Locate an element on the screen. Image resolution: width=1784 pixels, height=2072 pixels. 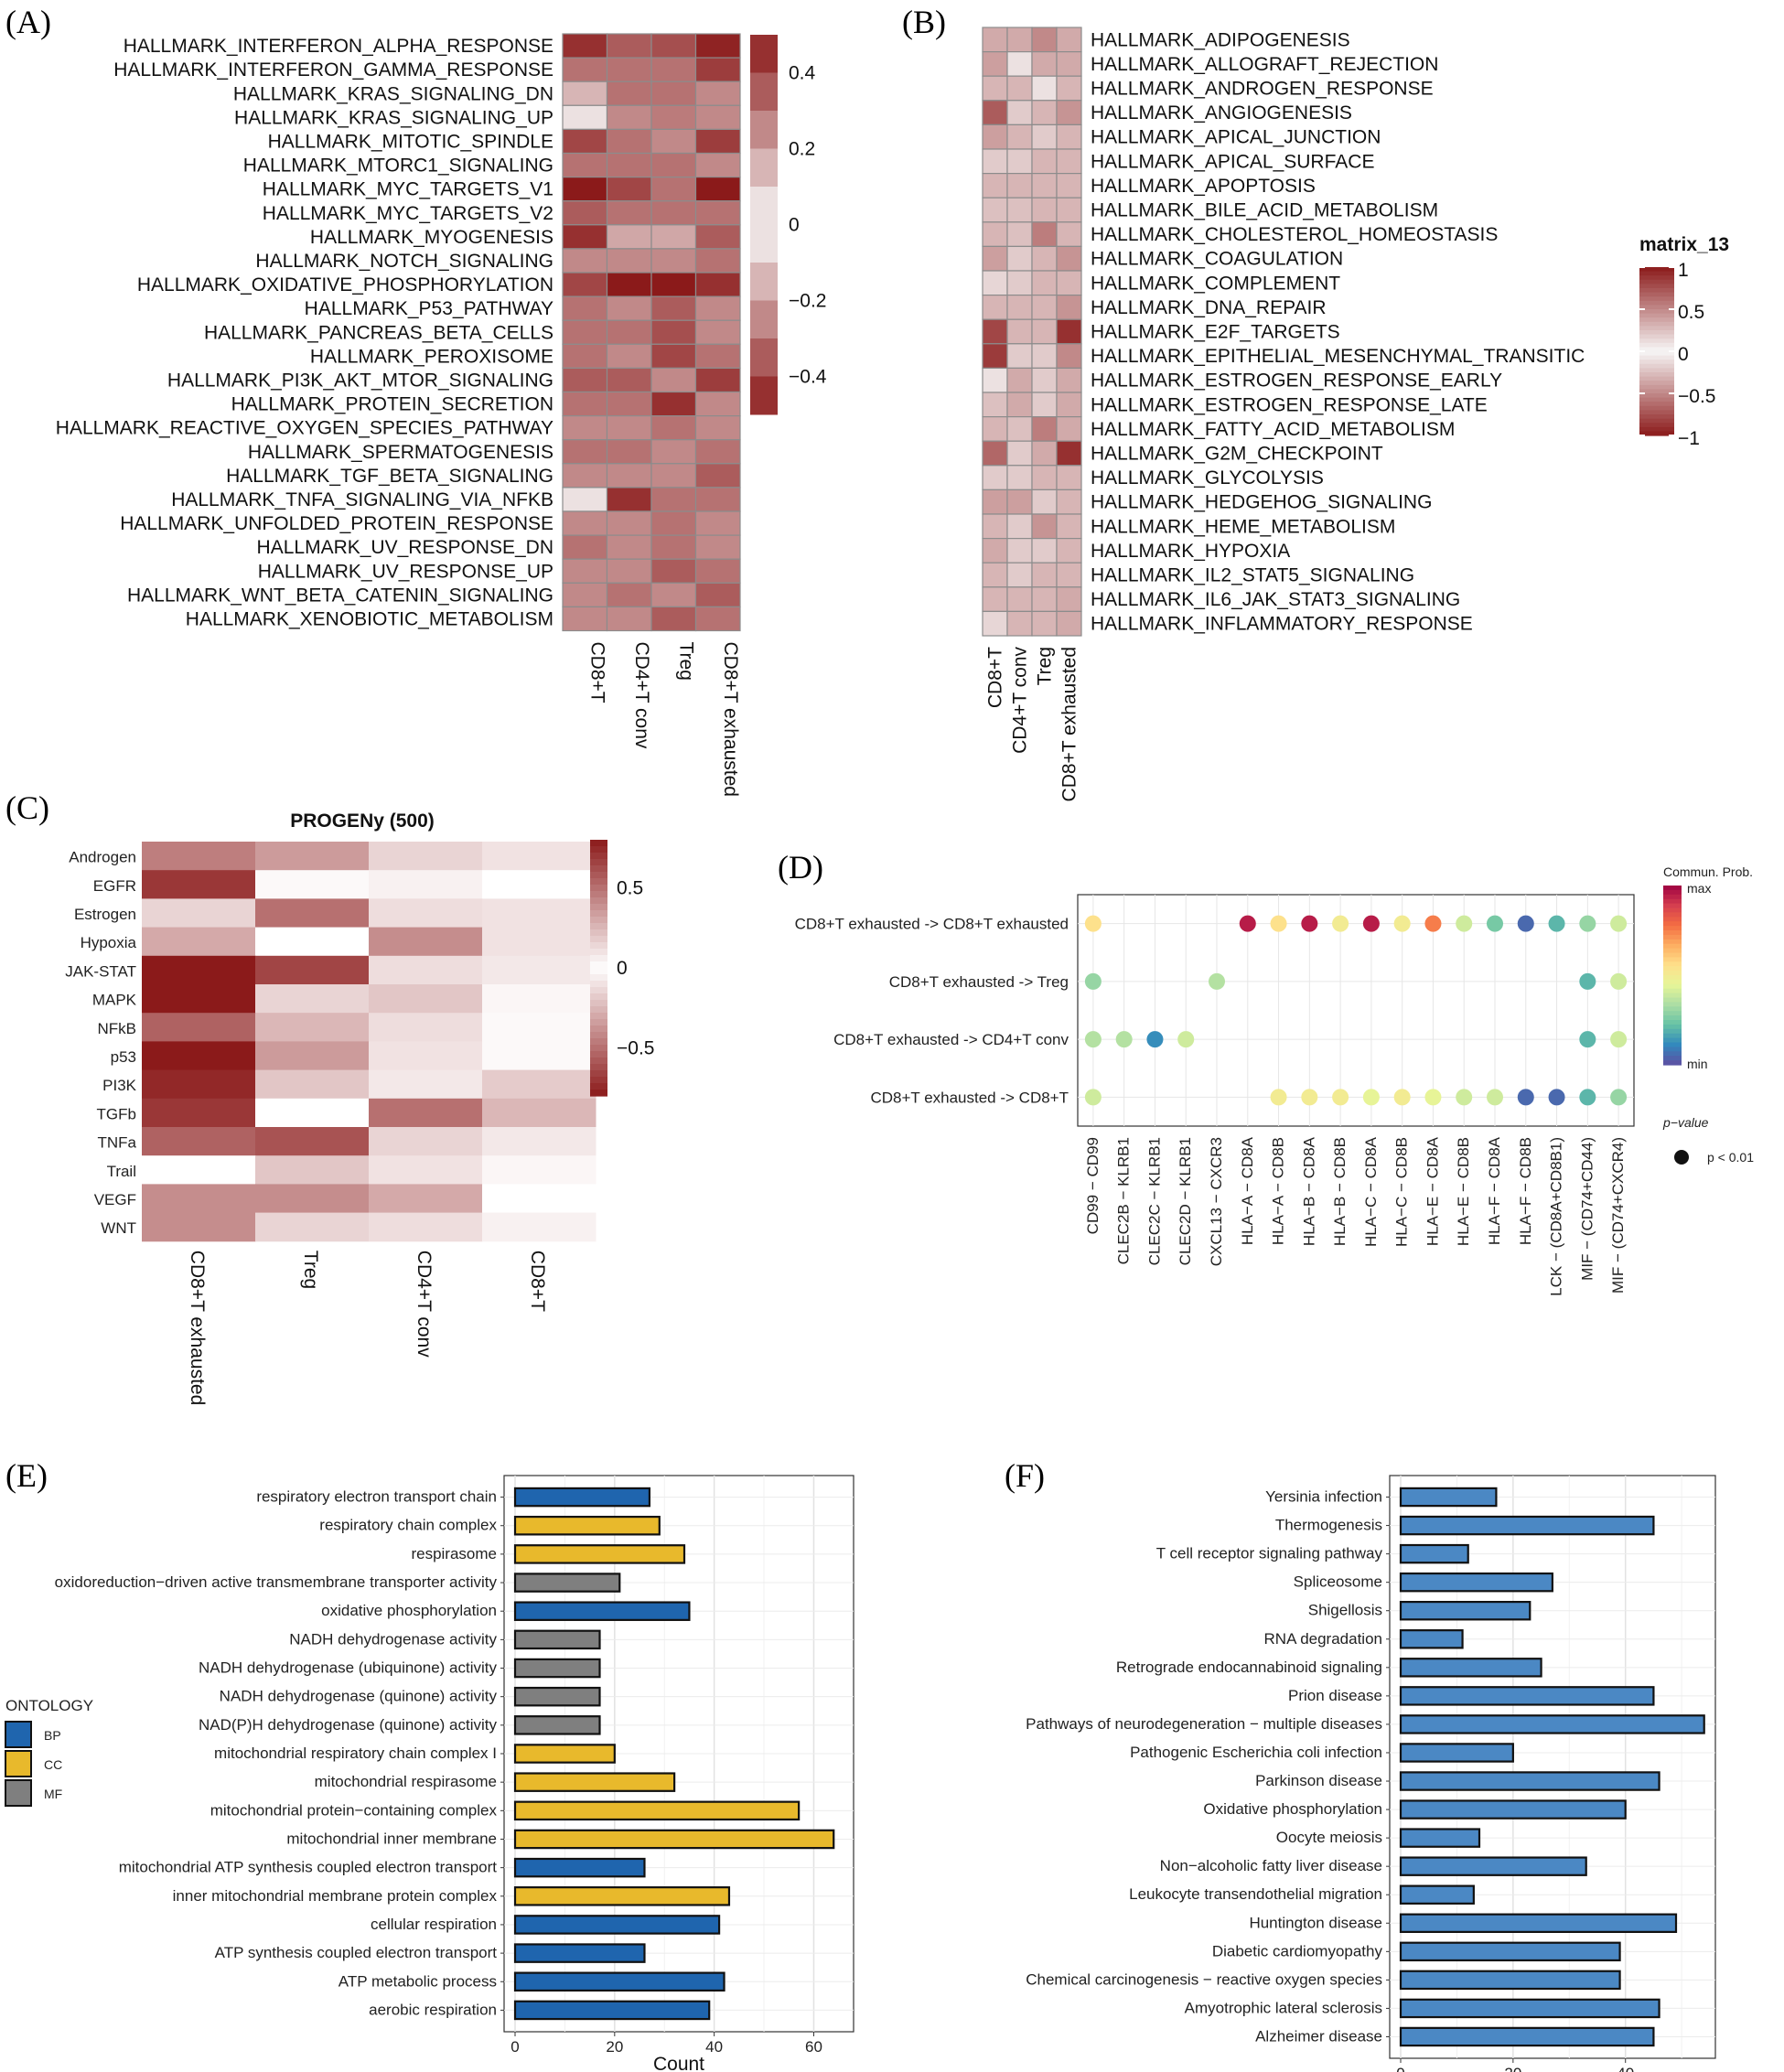
row-label: HALLMARK_SPERMATOGENESIS is located at coordinates (400, 452).